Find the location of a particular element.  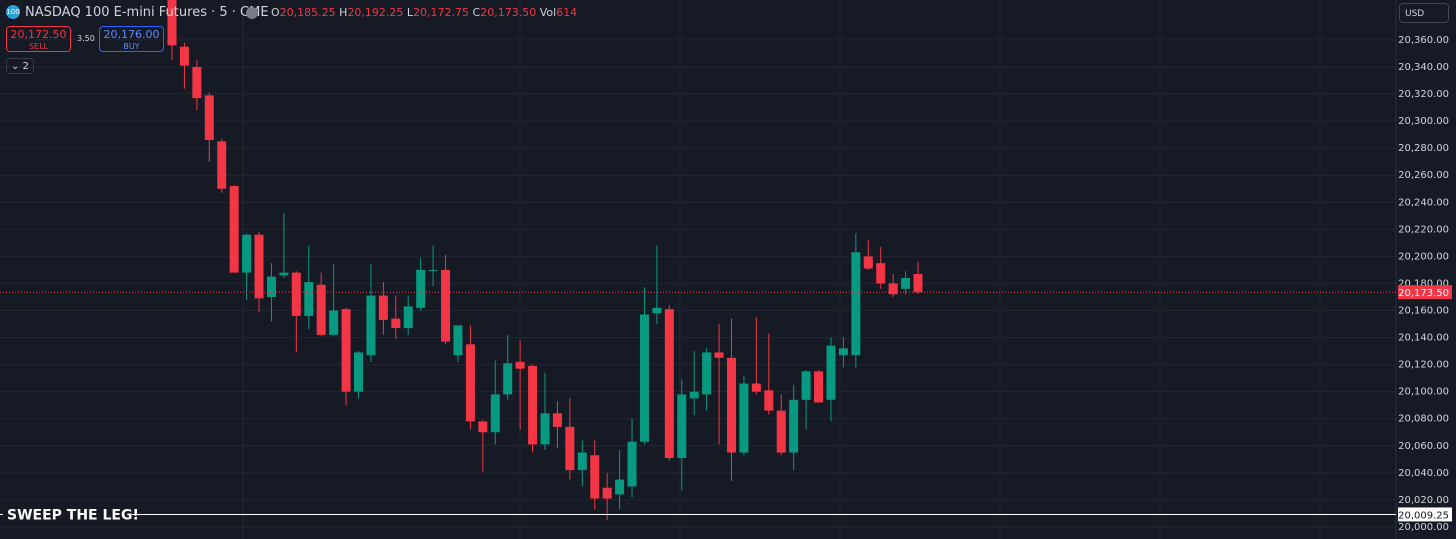

y-tick-label: 20,040.00 is located at coordinates (1423, 473).